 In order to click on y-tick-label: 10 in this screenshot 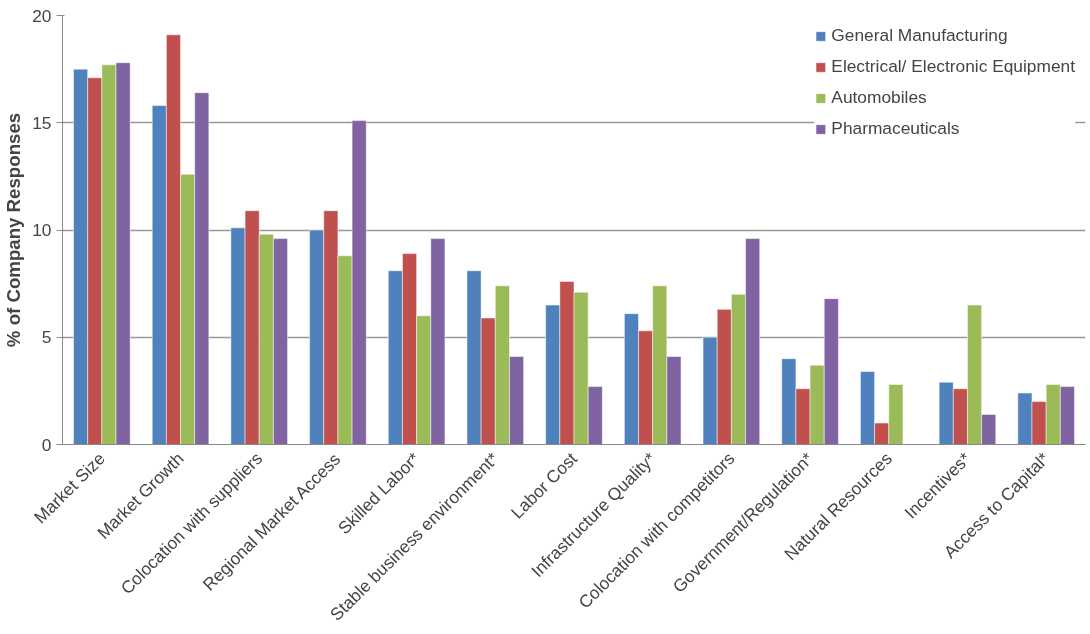, I will do `click(42, 230)`.